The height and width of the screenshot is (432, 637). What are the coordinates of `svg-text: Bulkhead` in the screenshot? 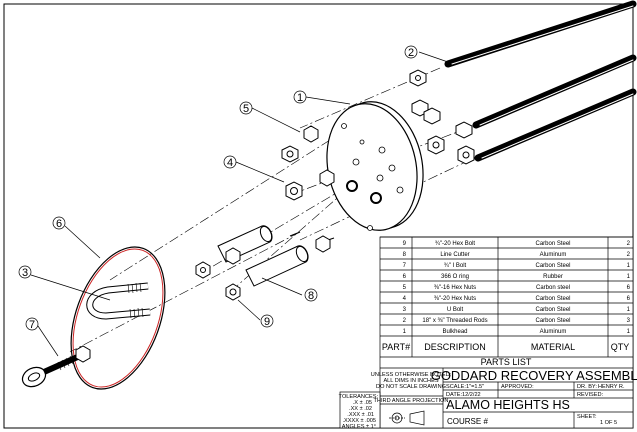 It's located at (454, 332).